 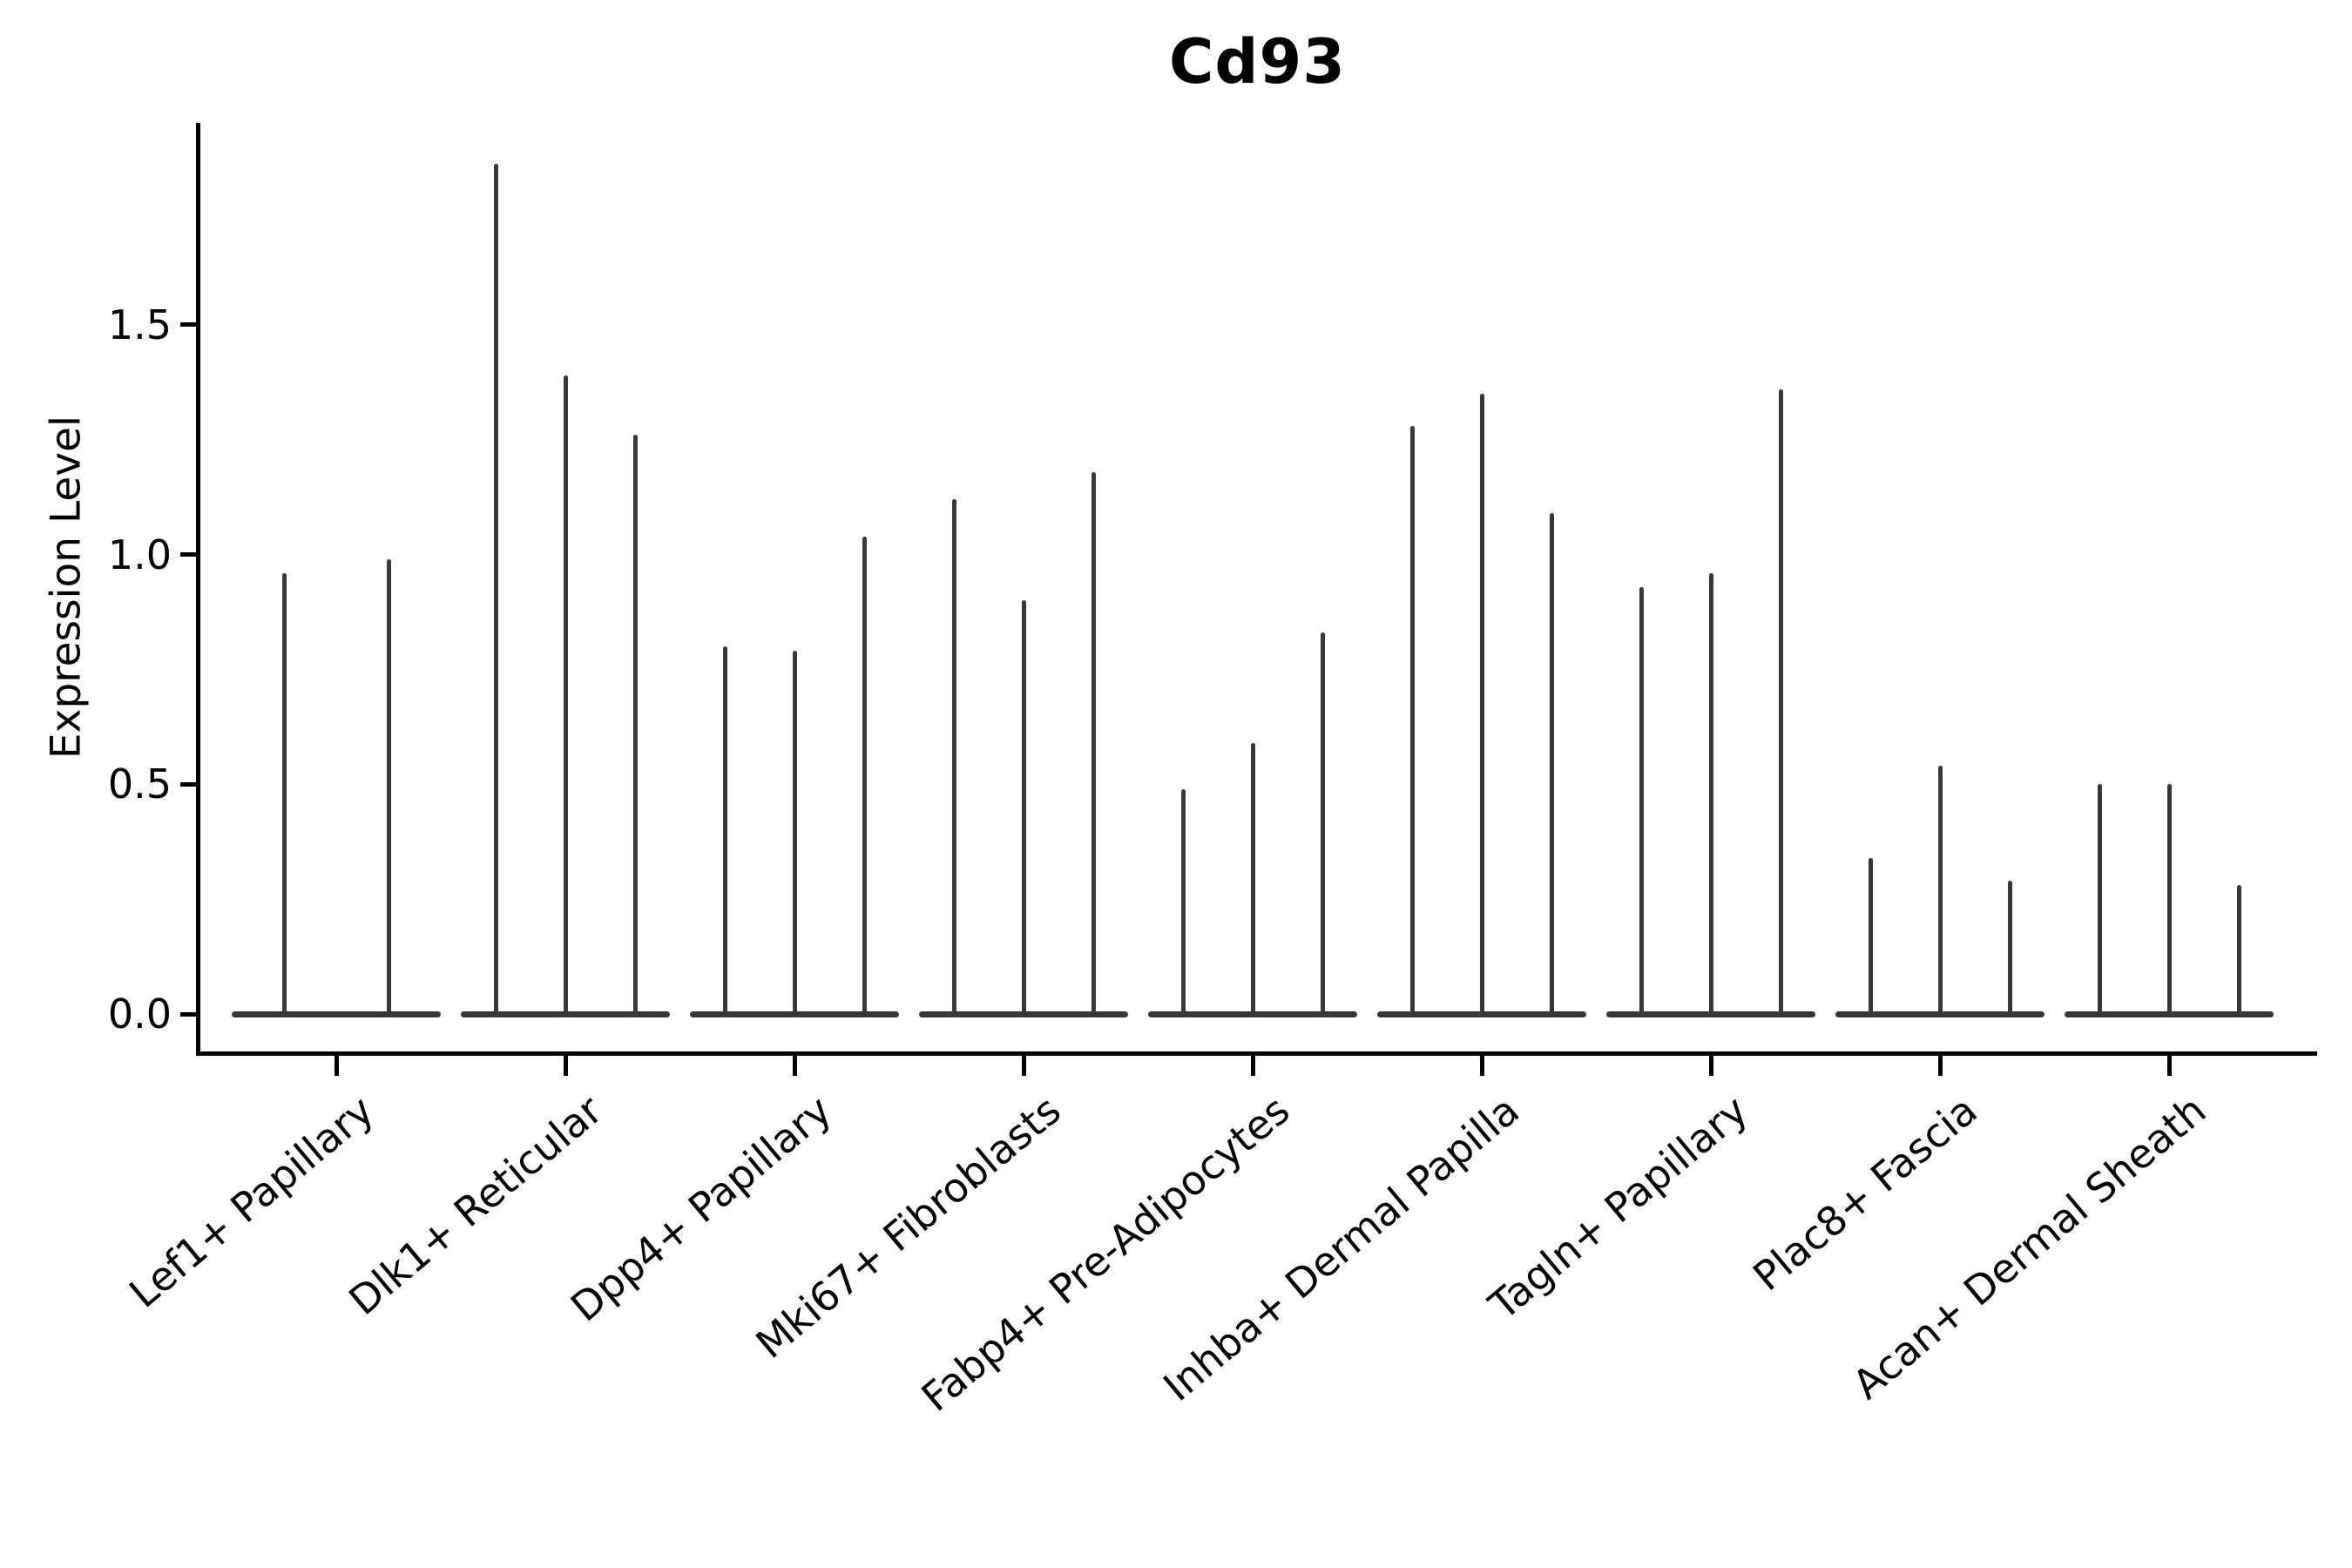 I want to click on y-tick-label: 1.5, so click(x=139, y=324).